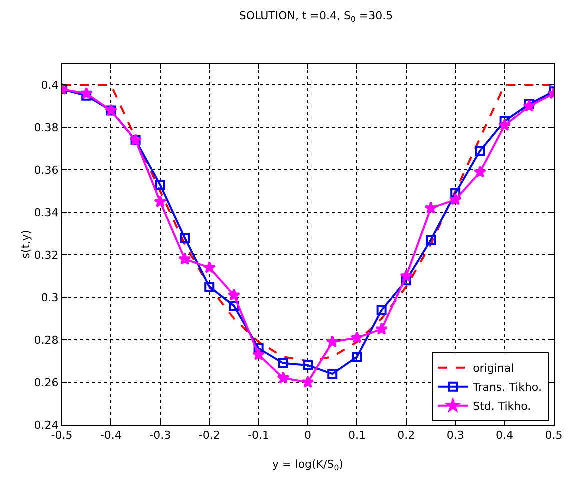 The width and height of the screenshot is (575, 477). I want to click on x-tick-label: 0.3, so click(455, 435).